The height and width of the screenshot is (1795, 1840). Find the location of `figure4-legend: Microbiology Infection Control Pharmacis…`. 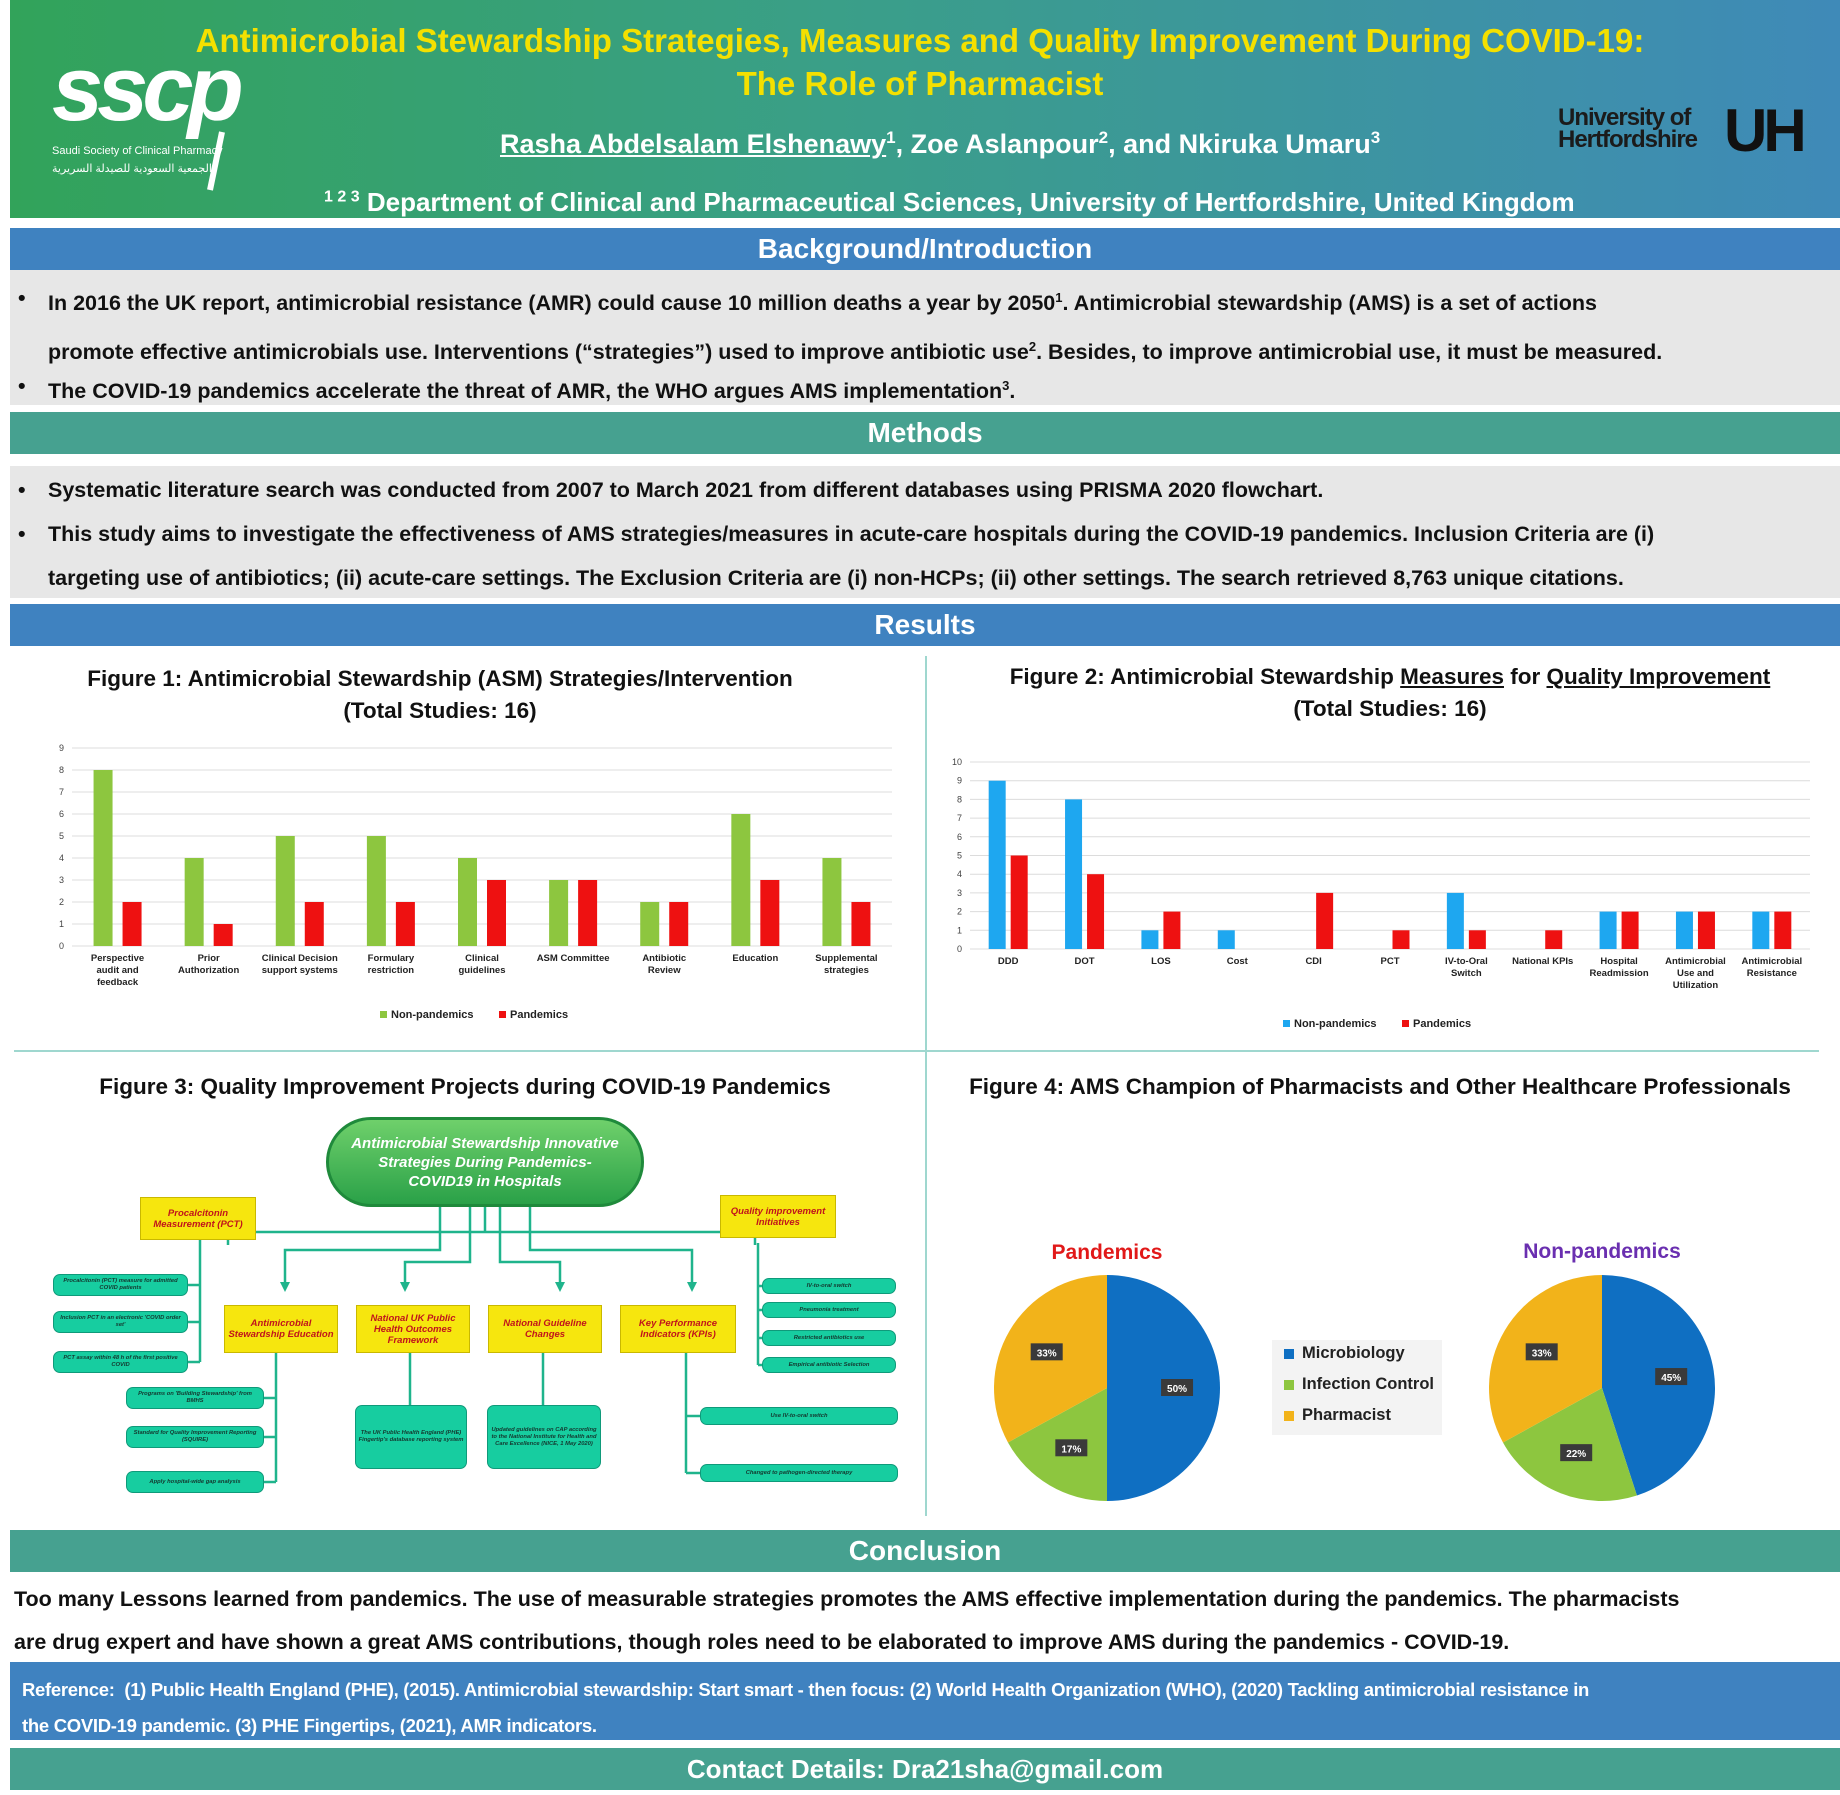

figure4-legend: Microbiology Infection Control Pharmacis… is located at coordinates (1357, 1387).